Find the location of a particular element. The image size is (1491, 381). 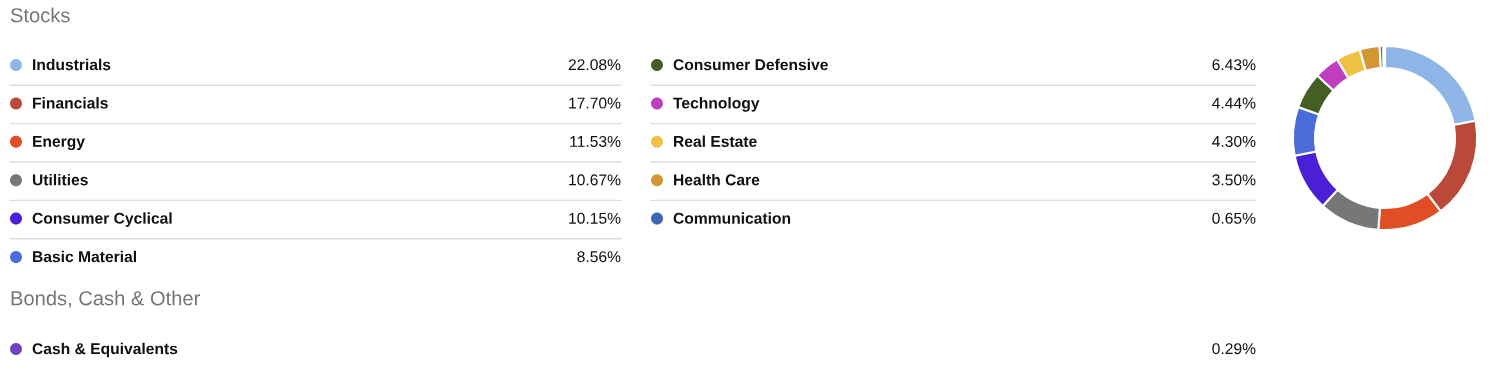

legend-label: Industrials is located at coordinates (72, 64).